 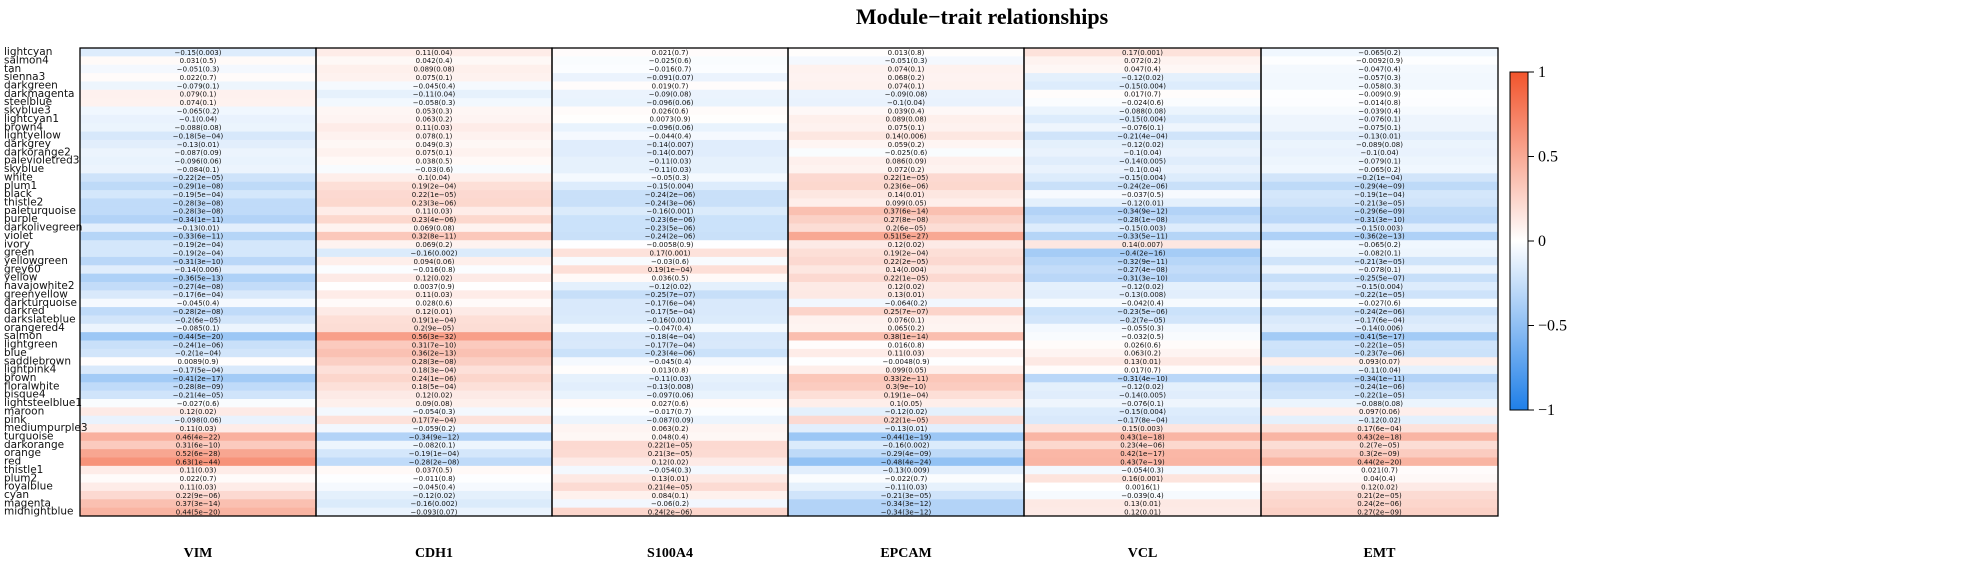 I want to click on cell-value-label: −0.23(5e−06), so click(x=1142, y=312).